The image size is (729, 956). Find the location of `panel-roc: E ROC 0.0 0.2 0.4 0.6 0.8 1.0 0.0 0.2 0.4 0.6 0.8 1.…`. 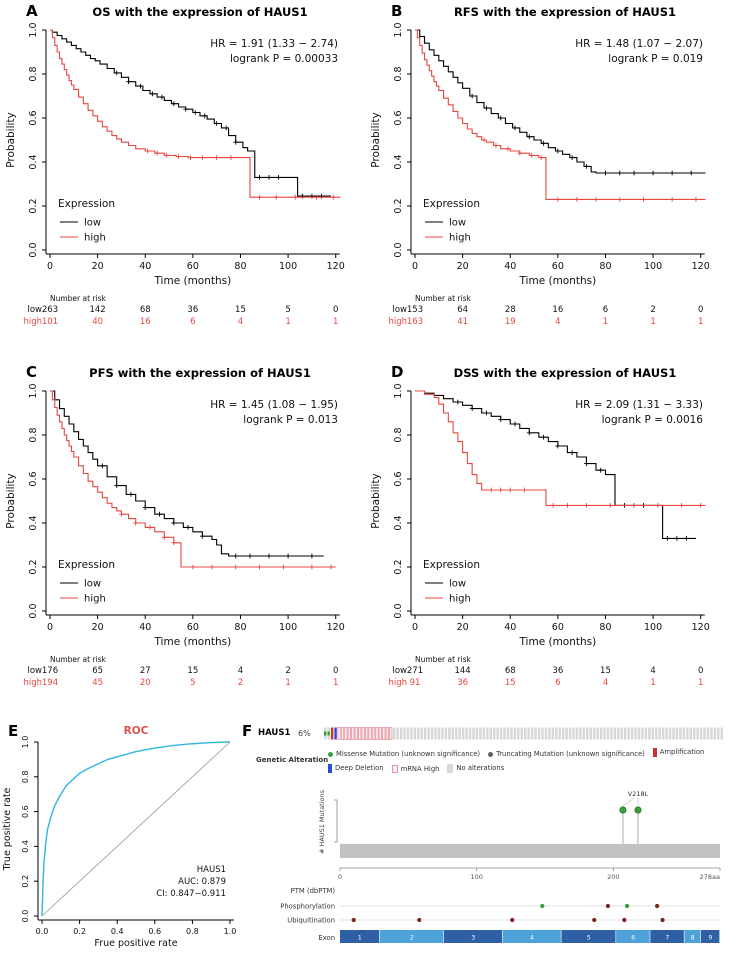

panel-roc: E ROC 0.0 0.2 0.4 0.6 0.8 1.0 0.0 0.2 0.4 0.6 0.8 1.… is located at coordinates (120, 839).